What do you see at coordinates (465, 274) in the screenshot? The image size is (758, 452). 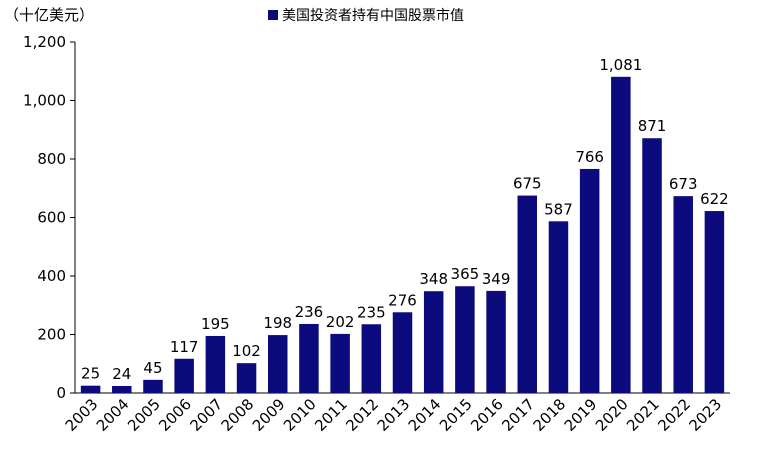 I see `data-label: 365` at bounding box center [465, 274].